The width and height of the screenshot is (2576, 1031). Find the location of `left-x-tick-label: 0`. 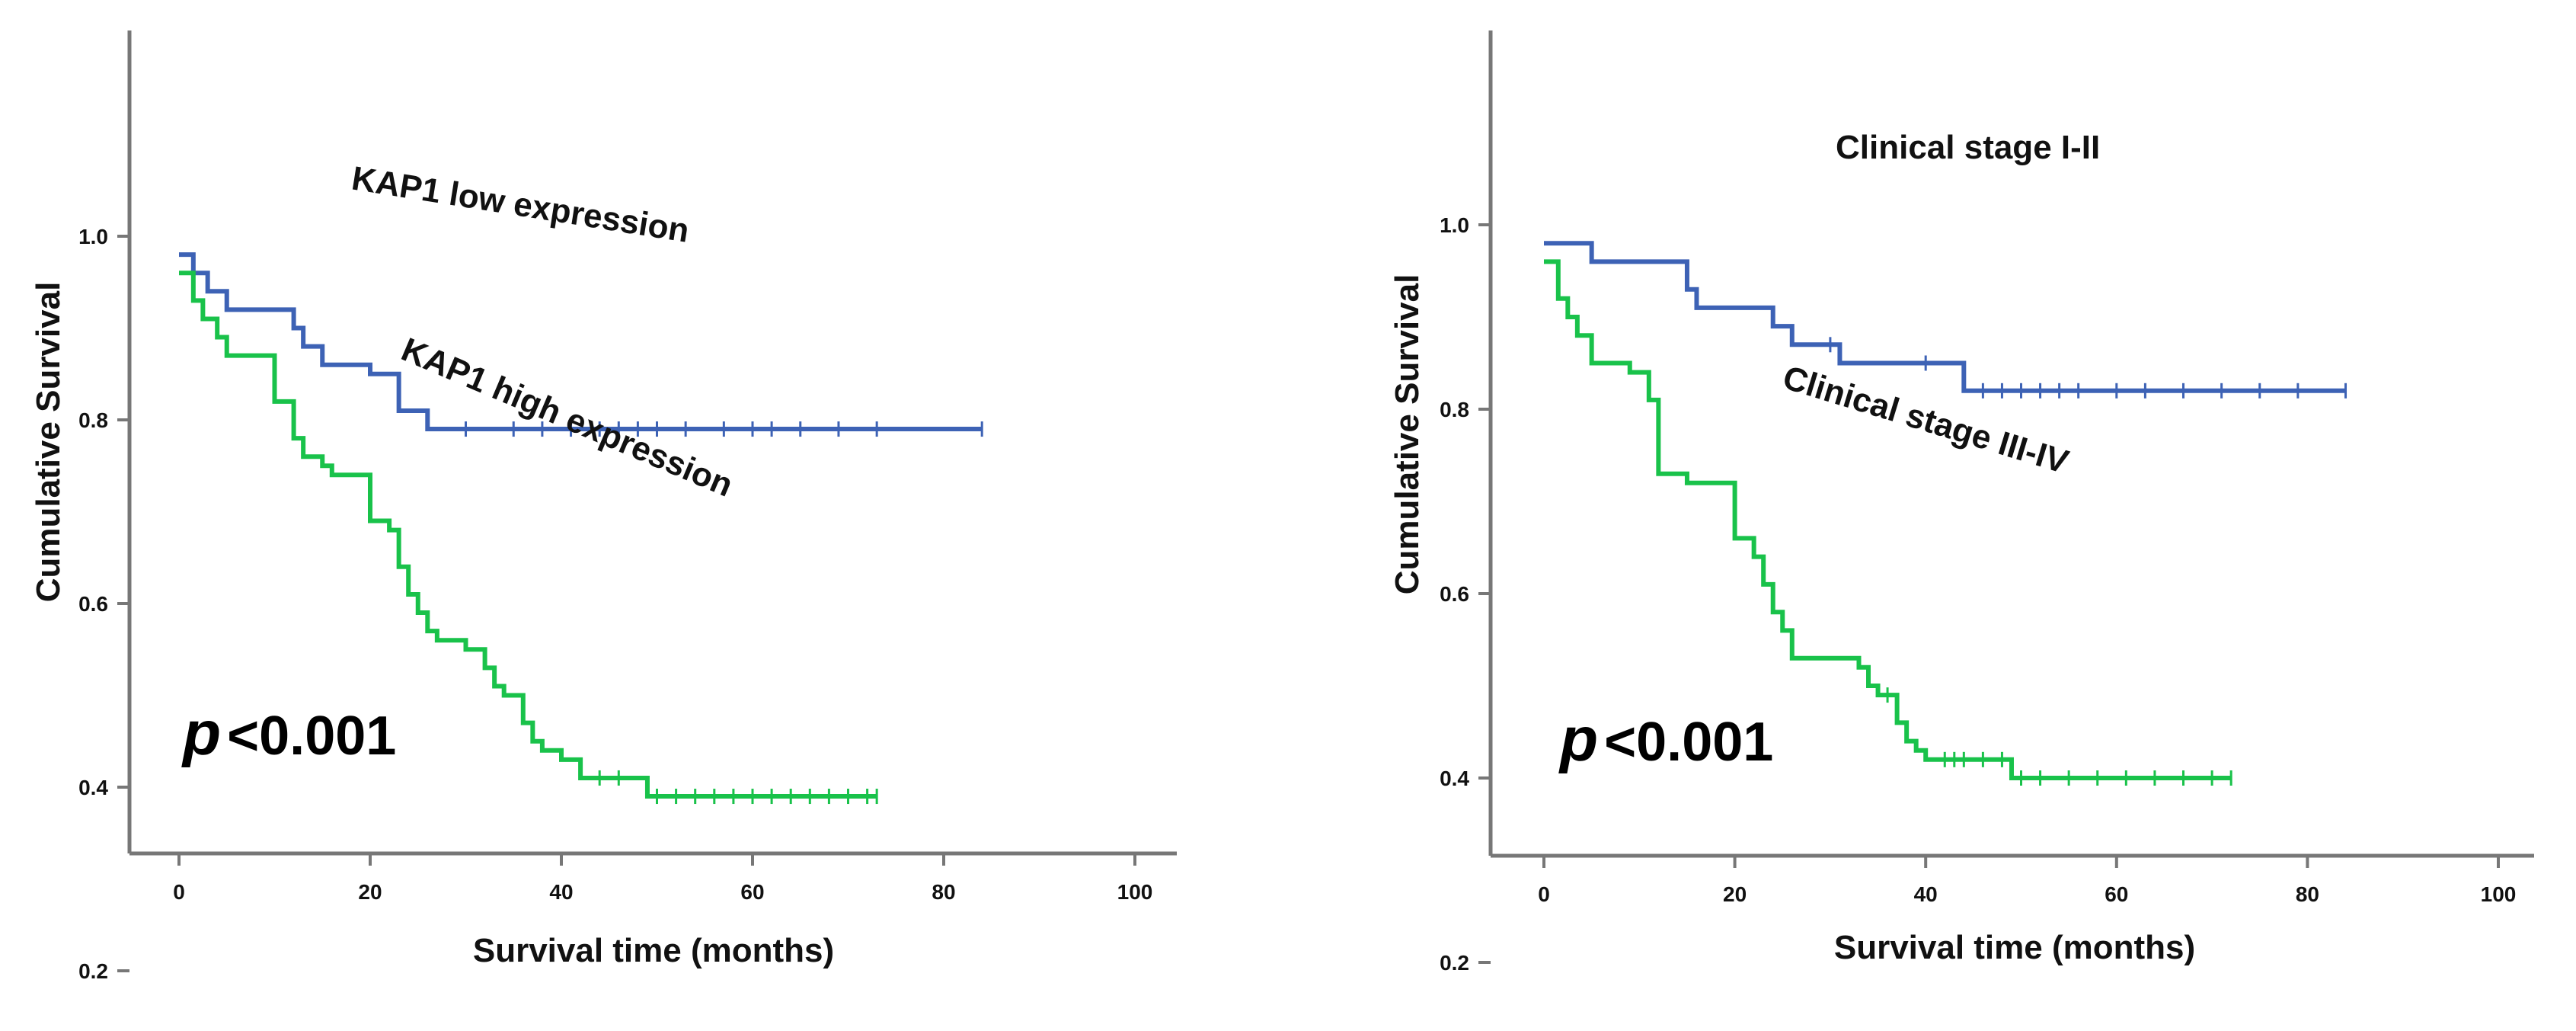

left-x-tick-label: 0 is located at coordinates (179, 892).